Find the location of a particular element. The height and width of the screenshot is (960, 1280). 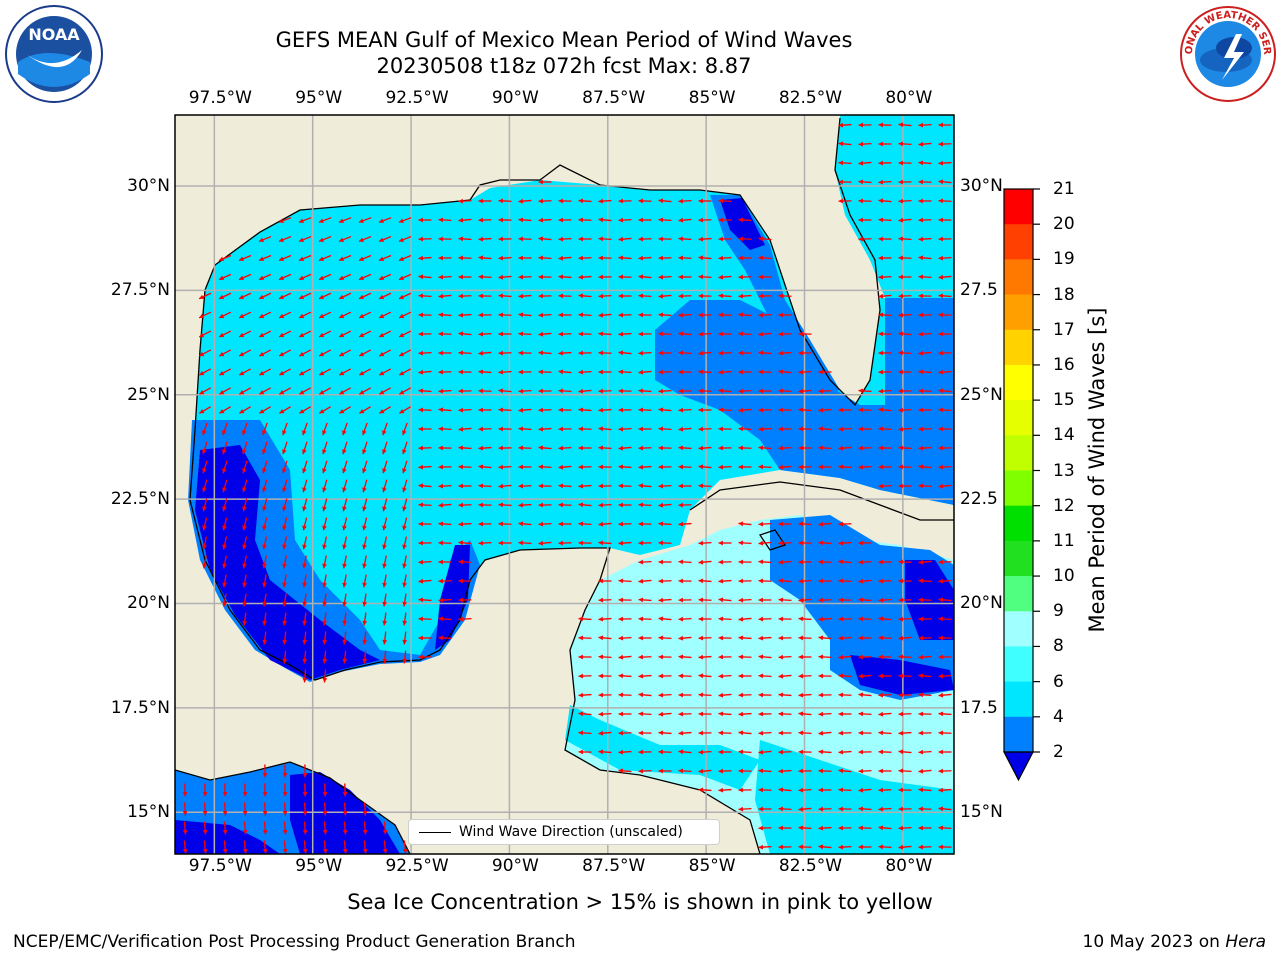

florida-east-water is located at coordinates (894, 206).